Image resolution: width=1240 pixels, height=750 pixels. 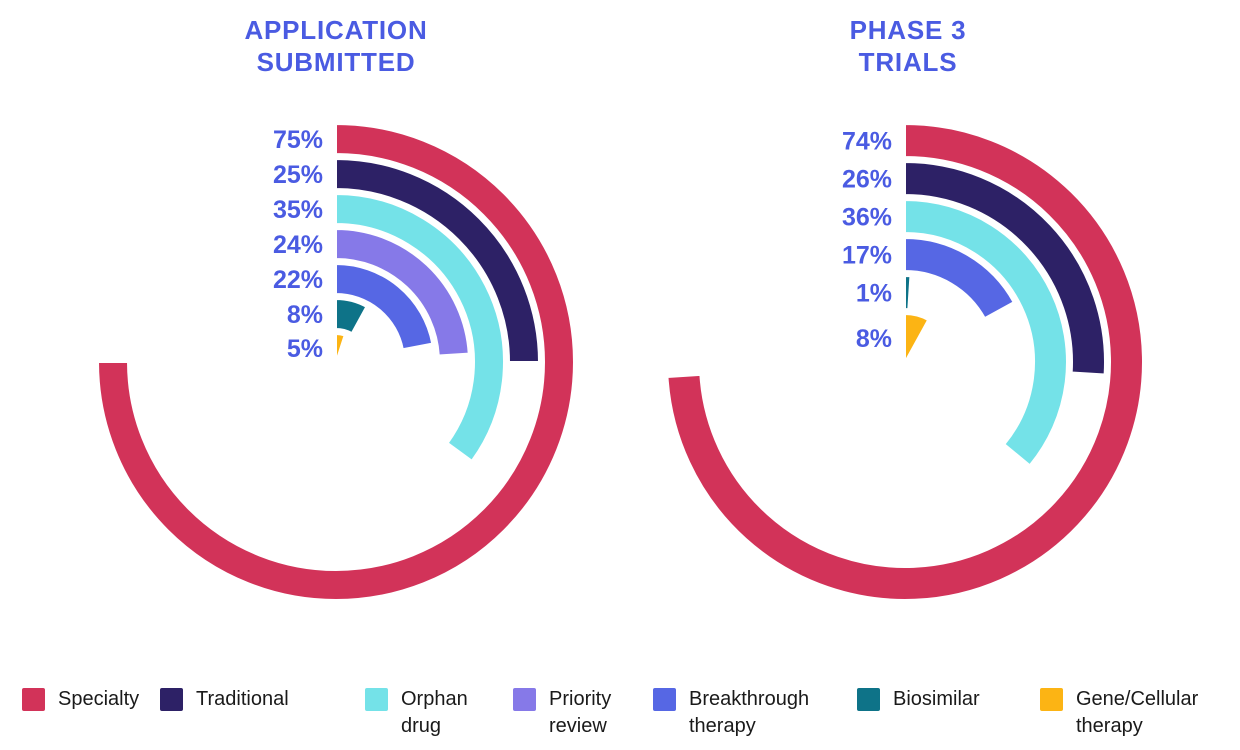 What do you see at coordinates (874, 294) in the screenshot?
I see `biosimilar-value-label: 1%` at bounding box center [874, 294].